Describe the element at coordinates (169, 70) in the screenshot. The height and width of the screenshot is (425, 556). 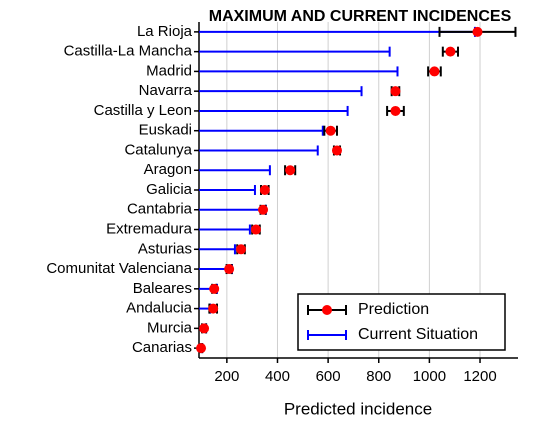
I see `y-tick-label: Madrid` at that location.